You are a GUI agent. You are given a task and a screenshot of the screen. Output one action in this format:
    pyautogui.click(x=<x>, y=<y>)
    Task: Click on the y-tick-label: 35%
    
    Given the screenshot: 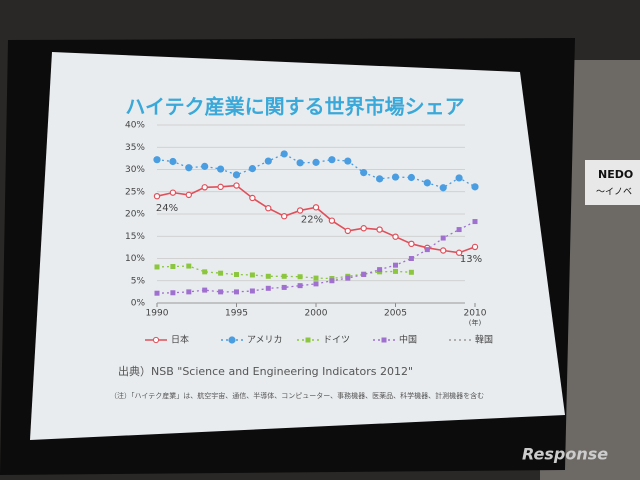 What is the action you would take?
    pyautogui.click(x=135, y=148)
    